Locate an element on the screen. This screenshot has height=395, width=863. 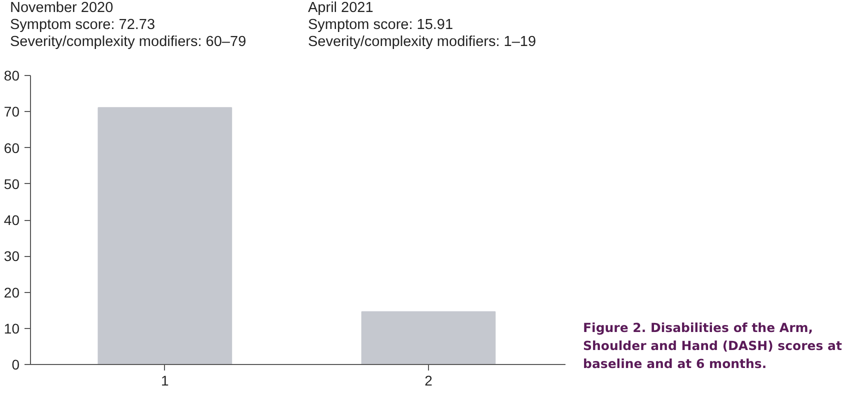
caption: Figure 2. Disabilities of the Arm, Shoulder and Hand (DASH) scores at baseline and at 6 months. is located at coordinates (713, 346).